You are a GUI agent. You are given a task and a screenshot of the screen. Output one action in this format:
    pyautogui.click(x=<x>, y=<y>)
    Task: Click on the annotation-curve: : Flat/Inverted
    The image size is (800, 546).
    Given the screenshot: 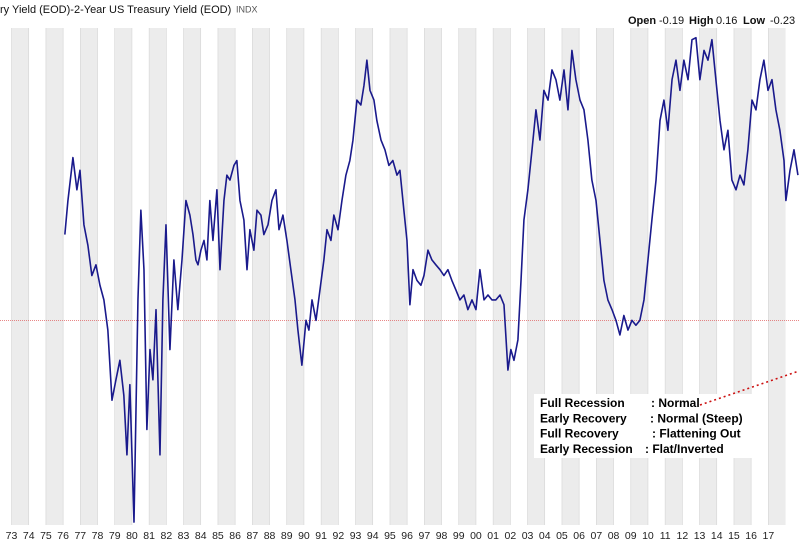 What is the action you would take?
    pyautogui.click(x=684, y=449)
    